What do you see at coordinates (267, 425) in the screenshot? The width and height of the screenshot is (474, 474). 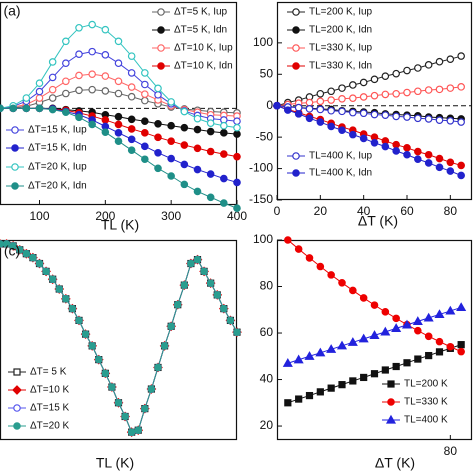 I see `y-tick-label: 20` at bounding box center [267, 425].